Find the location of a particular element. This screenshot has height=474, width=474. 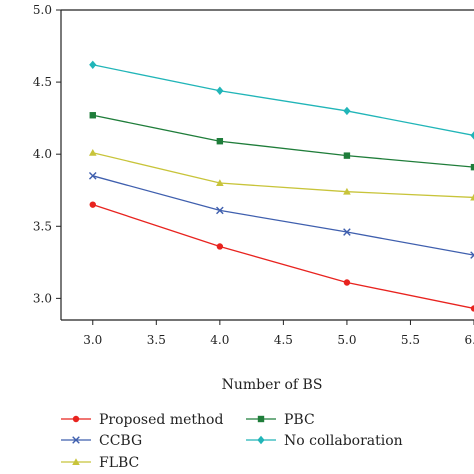

y-tick-label: 4.5 is located at coordinates (42, 82).